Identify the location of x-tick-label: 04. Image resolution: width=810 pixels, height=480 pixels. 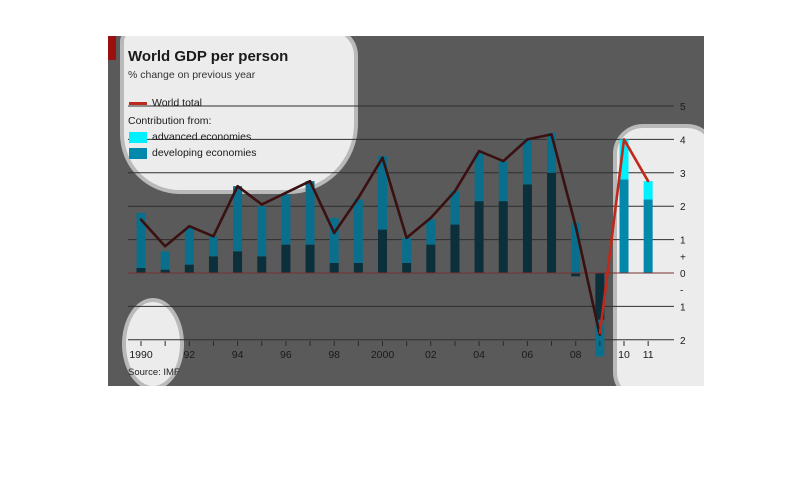
(479, 355).